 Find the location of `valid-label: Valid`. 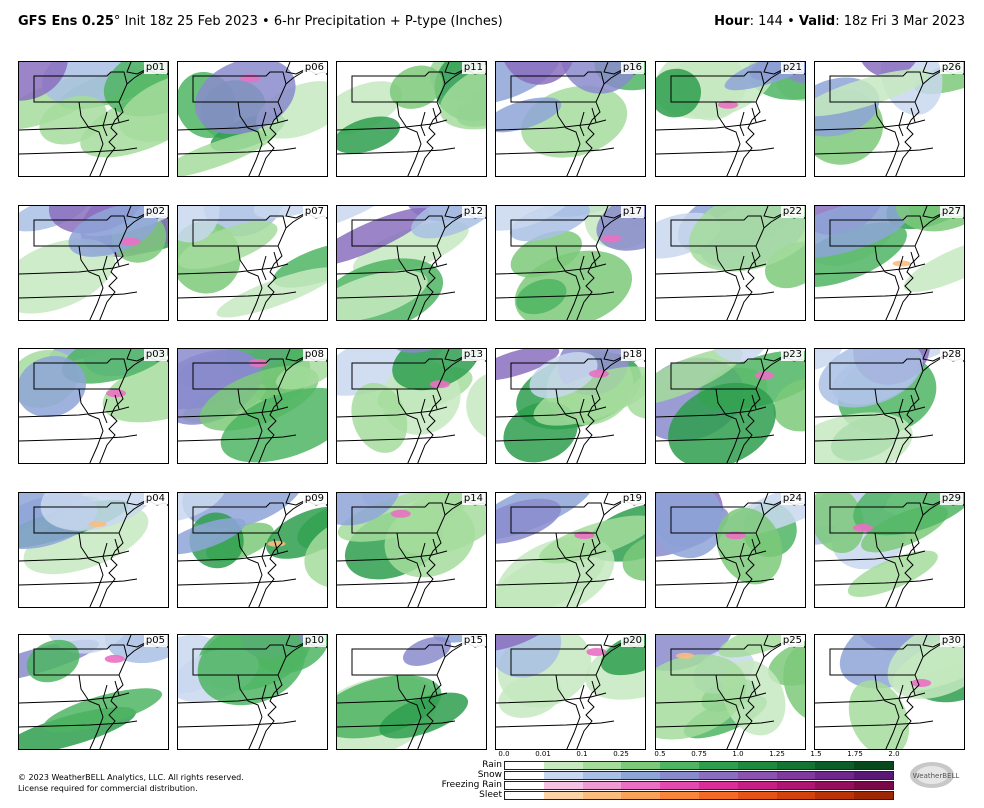

valid-label: Valid is located at coordinates (817, 21).